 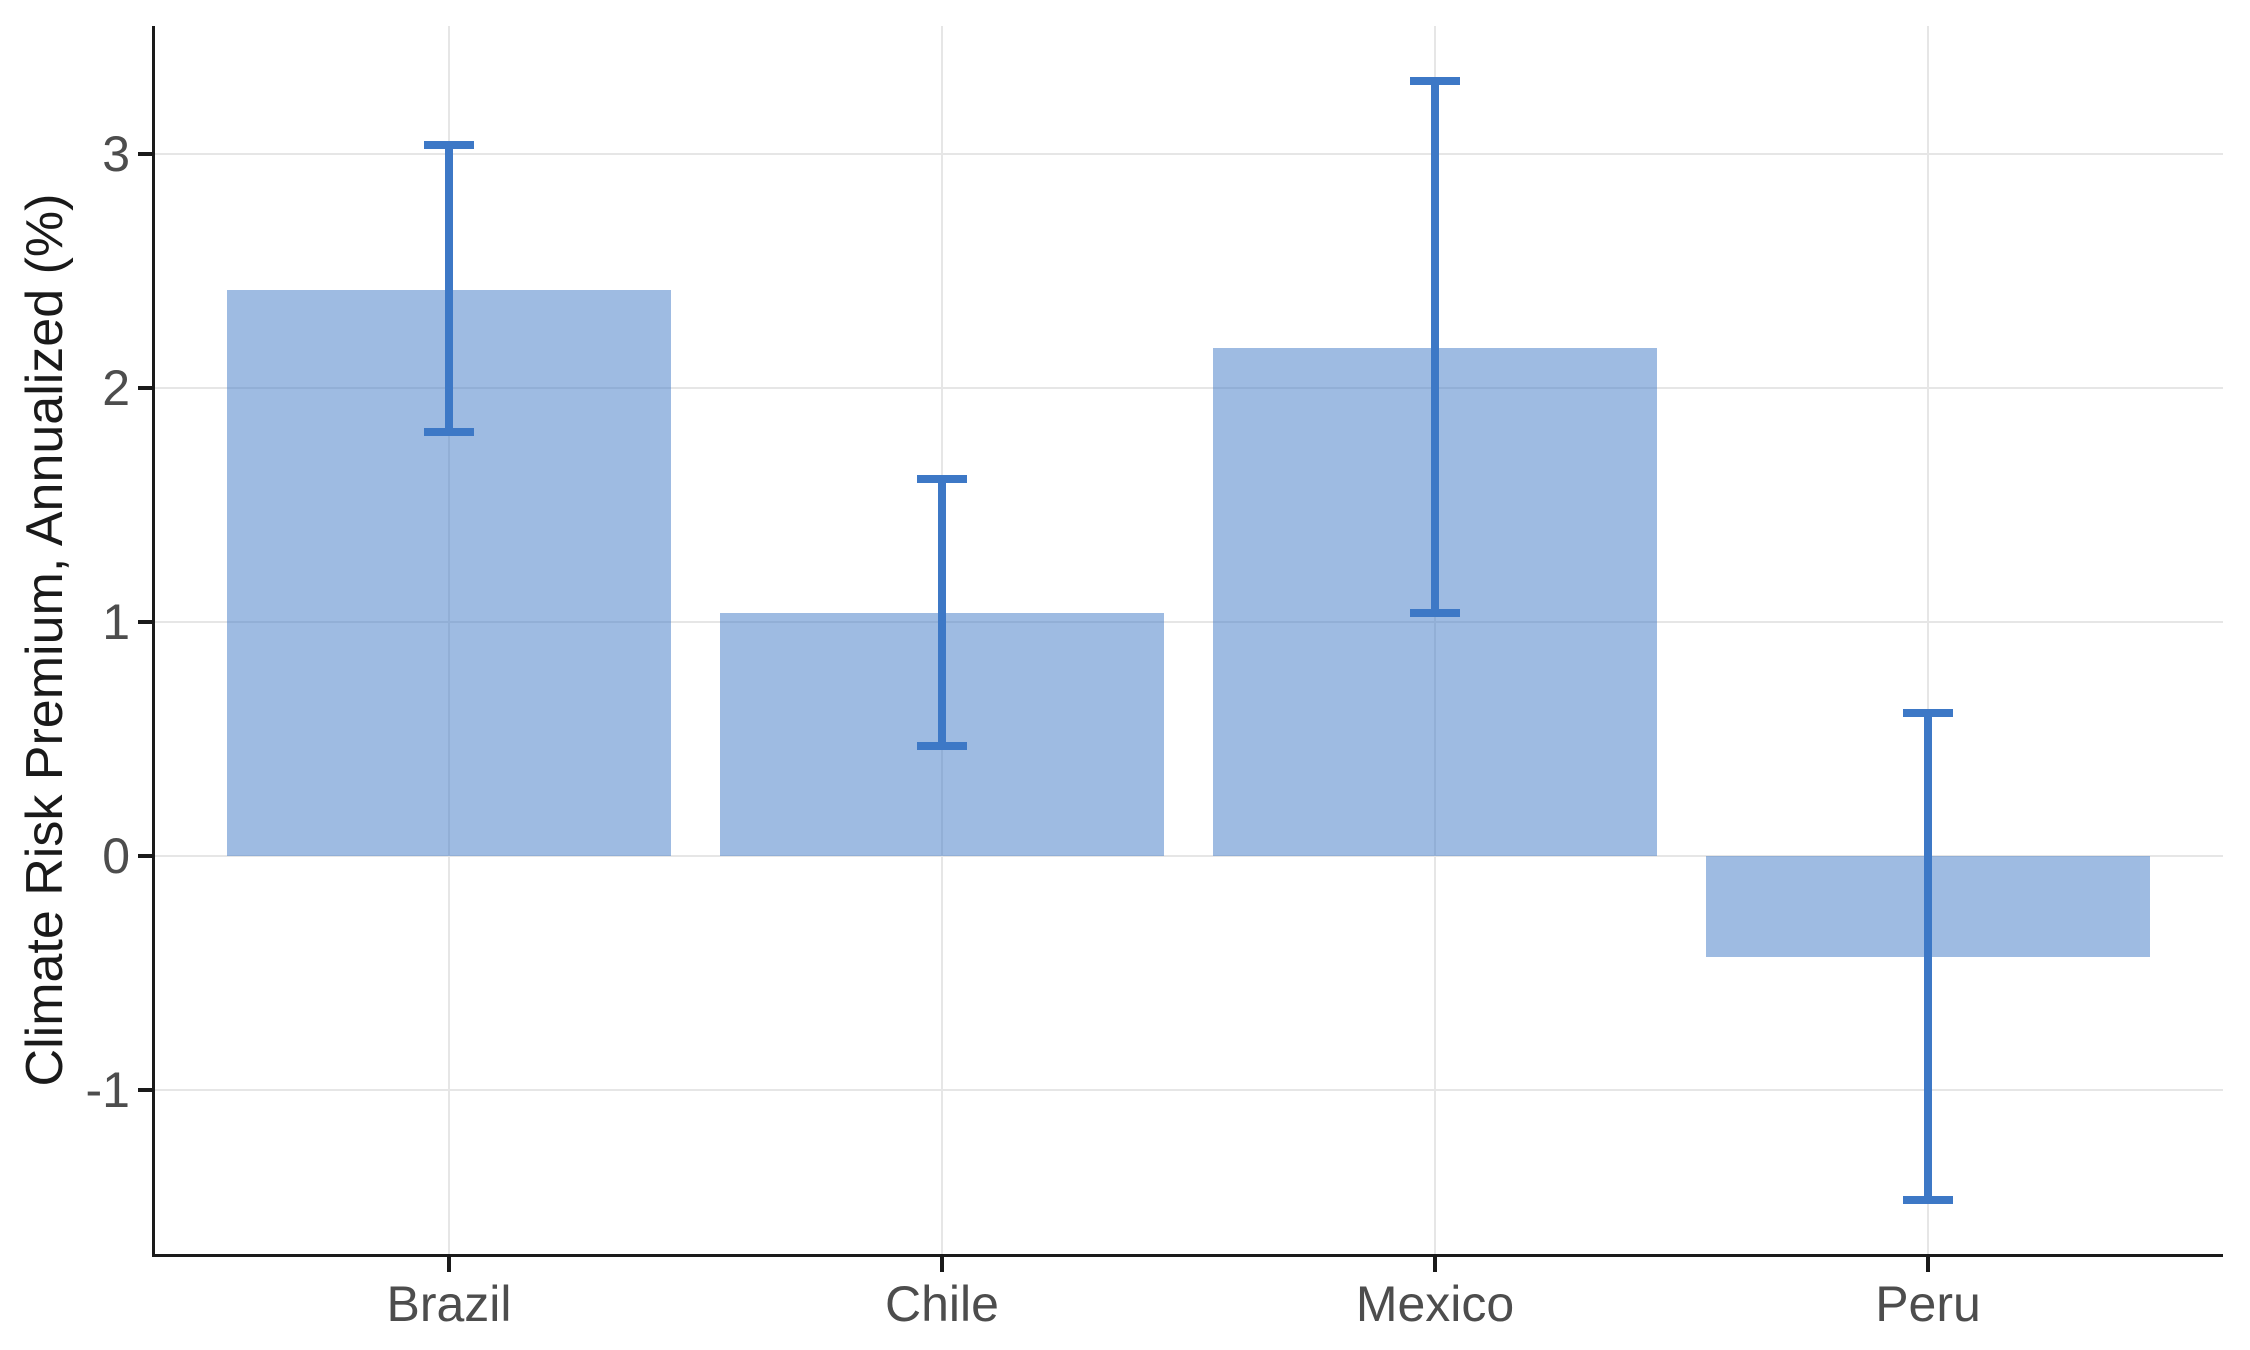 What do you see at coordinates (942, 612) in the screenshot?
I see `errorbar-line-chile` at bounding box center [942, 612].